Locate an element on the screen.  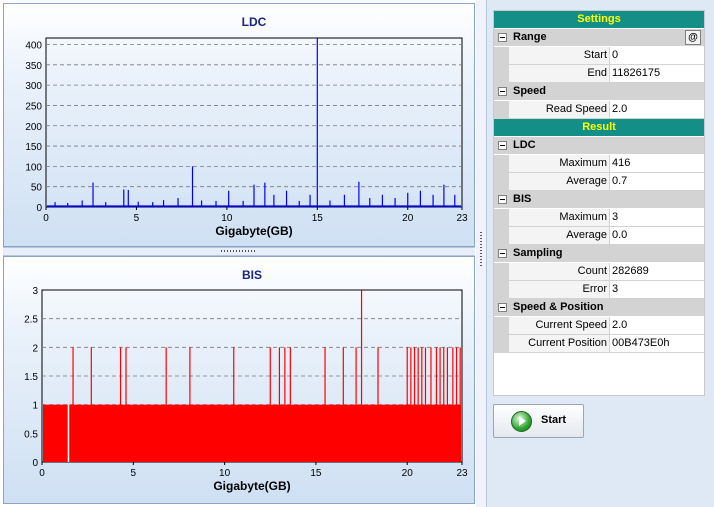
chart-title: LDC is located at coordinates (254, 22).